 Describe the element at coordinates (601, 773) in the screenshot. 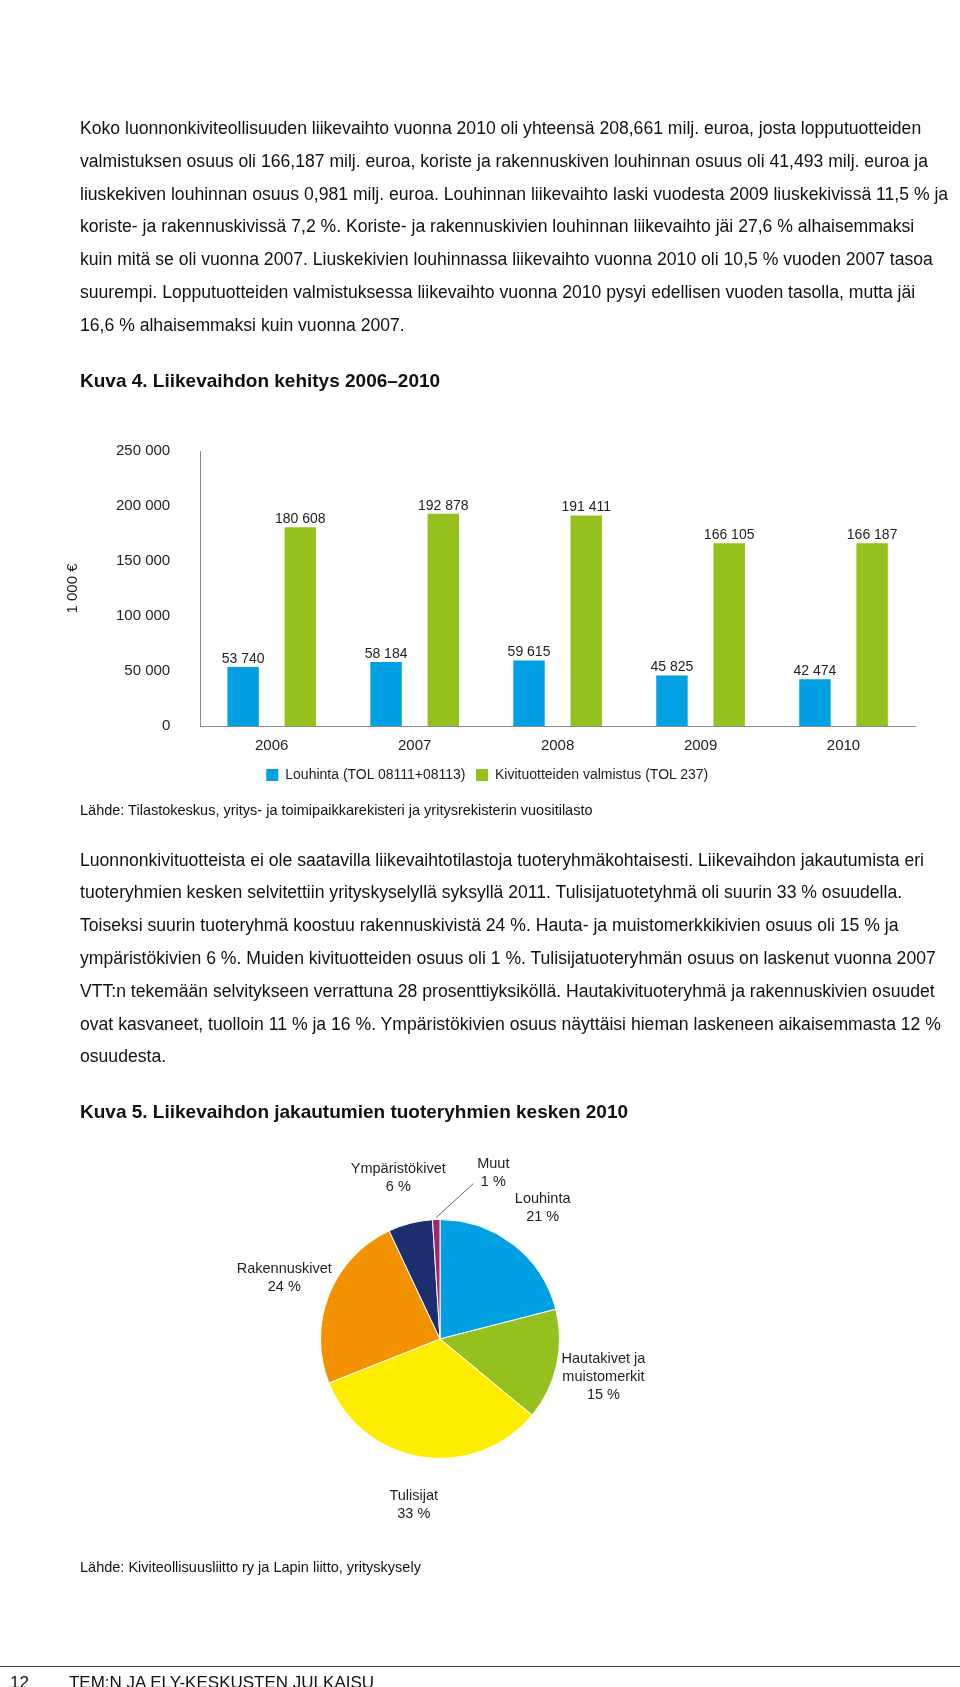

I see `legend-label: Kivituotteiden valmistus (TOL 237)` at that location.